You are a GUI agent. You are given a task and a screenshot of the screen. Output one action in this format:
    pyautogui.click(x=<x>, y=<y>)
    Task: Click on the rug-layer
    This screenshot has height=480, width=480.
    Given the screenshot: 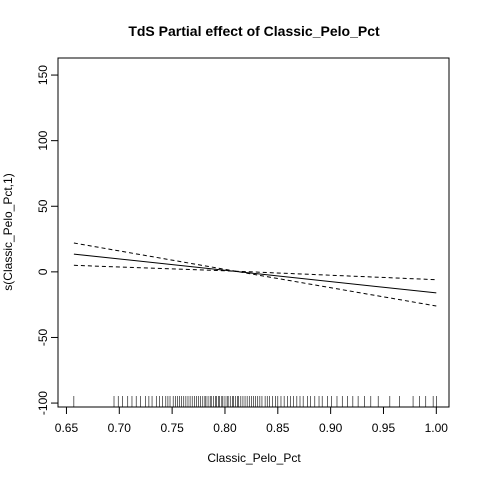 What is the action you would take?
    pyautogui.click(x=255, y=401)
    